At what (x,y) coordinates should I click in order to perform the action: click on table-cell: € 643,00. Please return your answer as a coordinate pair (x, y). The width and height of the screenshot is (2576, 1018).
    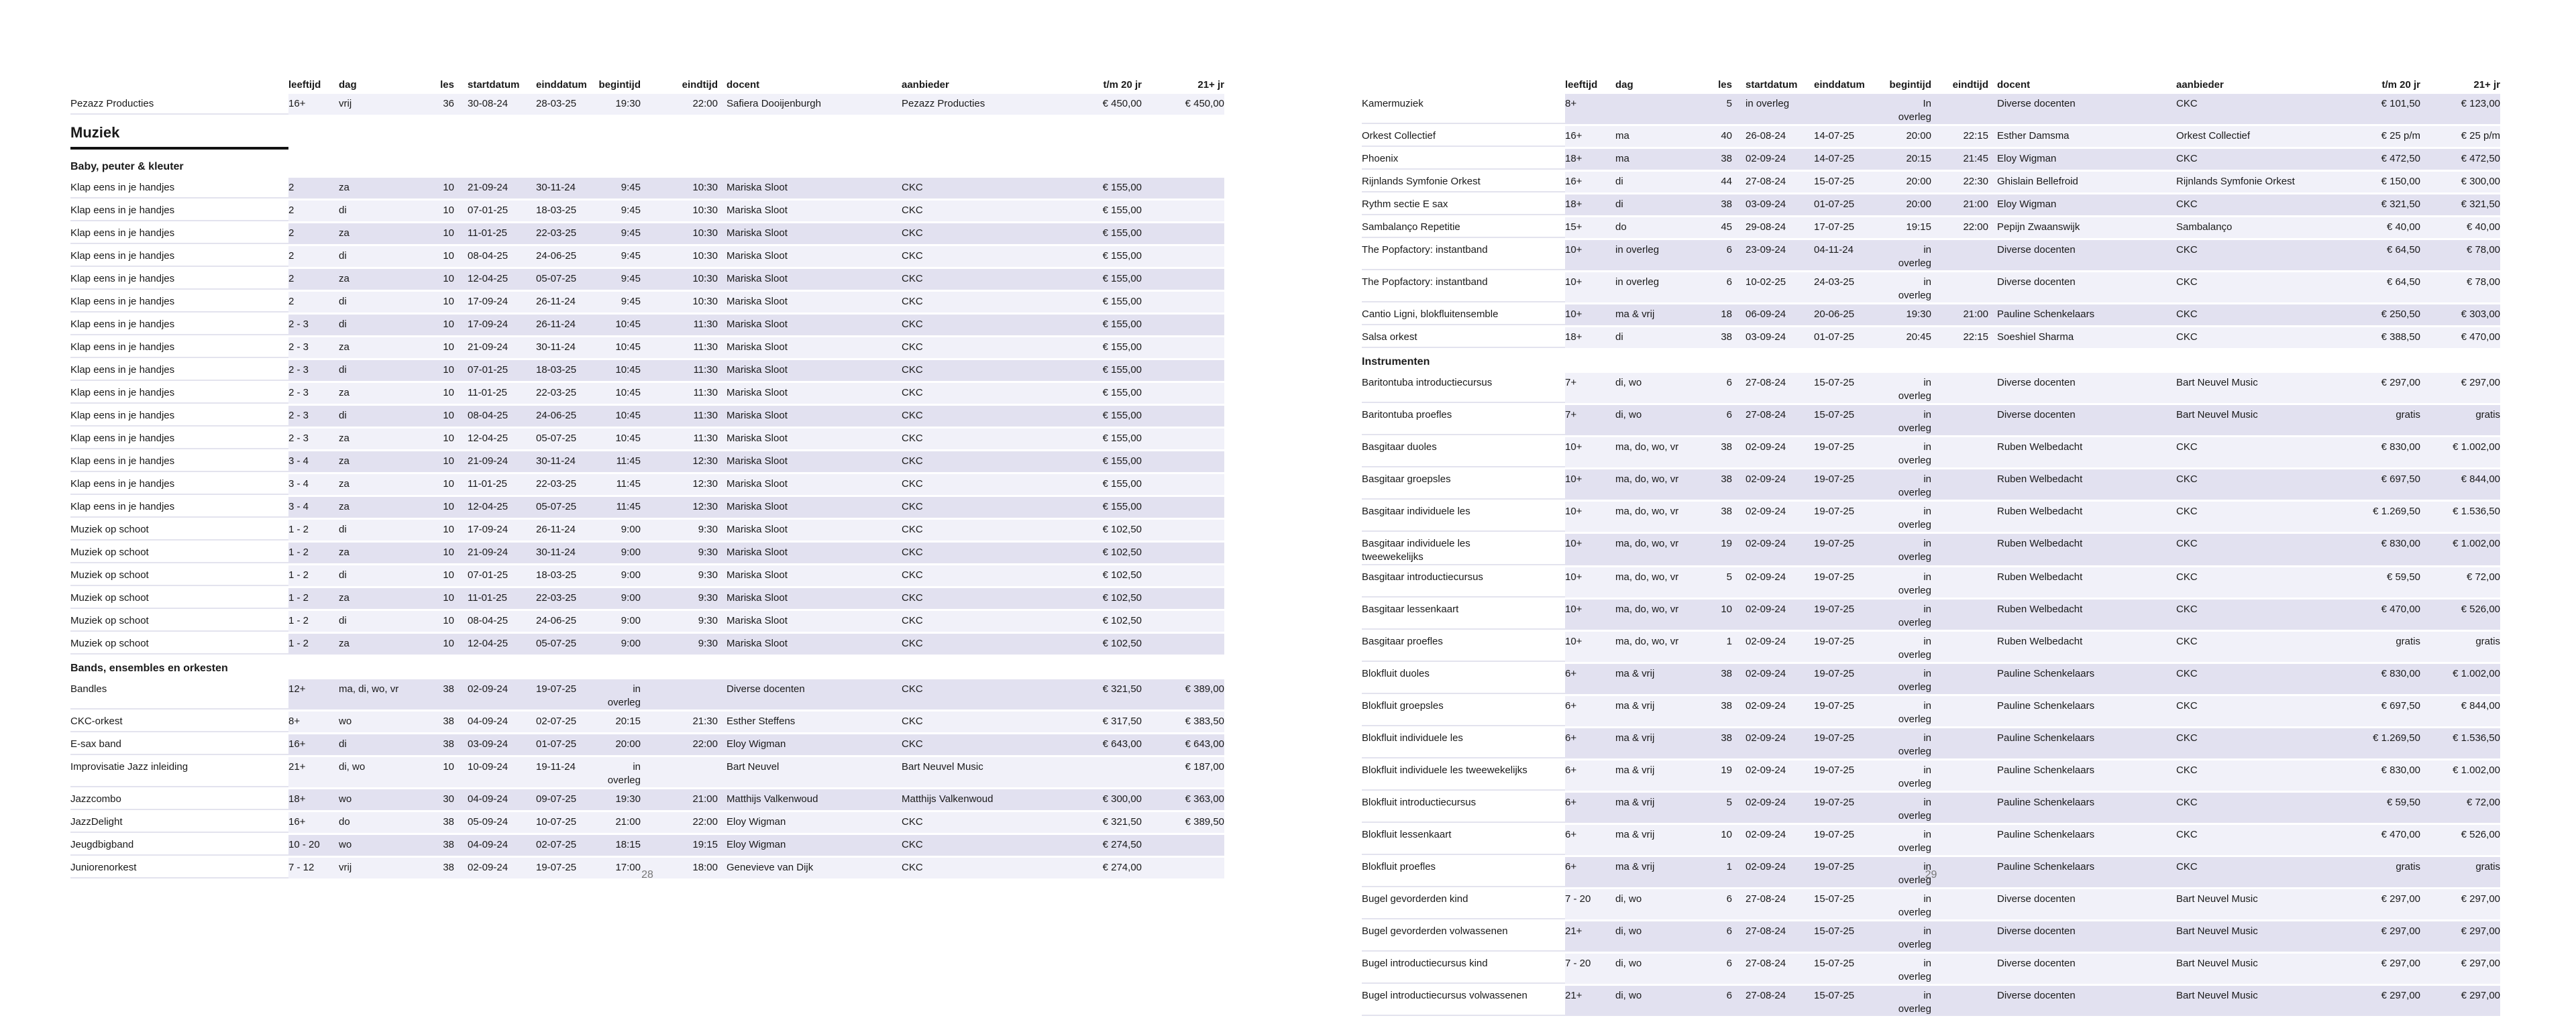
    Looking at the image, I should click on (1086, 745).